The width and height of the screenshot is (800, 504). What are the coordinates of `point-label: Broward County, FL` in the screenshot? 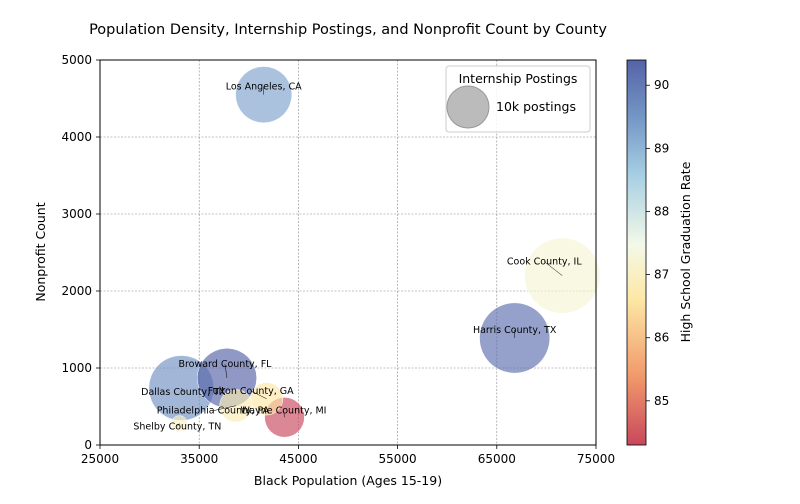 It's located at (225, 364).